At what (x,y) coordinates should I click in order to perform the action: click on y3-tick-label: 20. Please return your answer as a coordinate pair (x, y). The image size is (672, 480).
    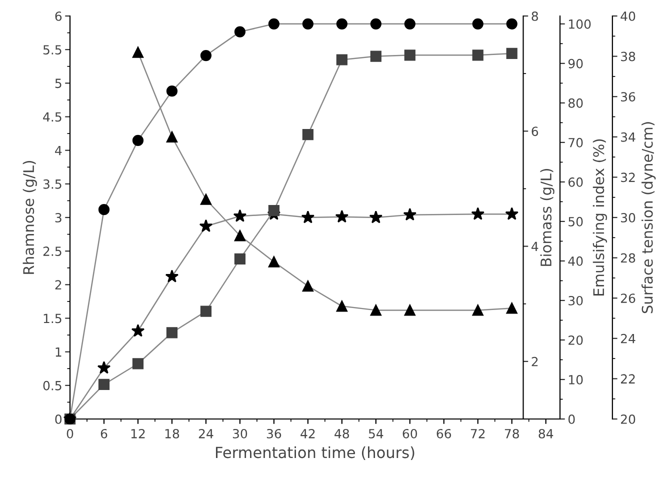
    Looking at the image, I should click on (575, 340).